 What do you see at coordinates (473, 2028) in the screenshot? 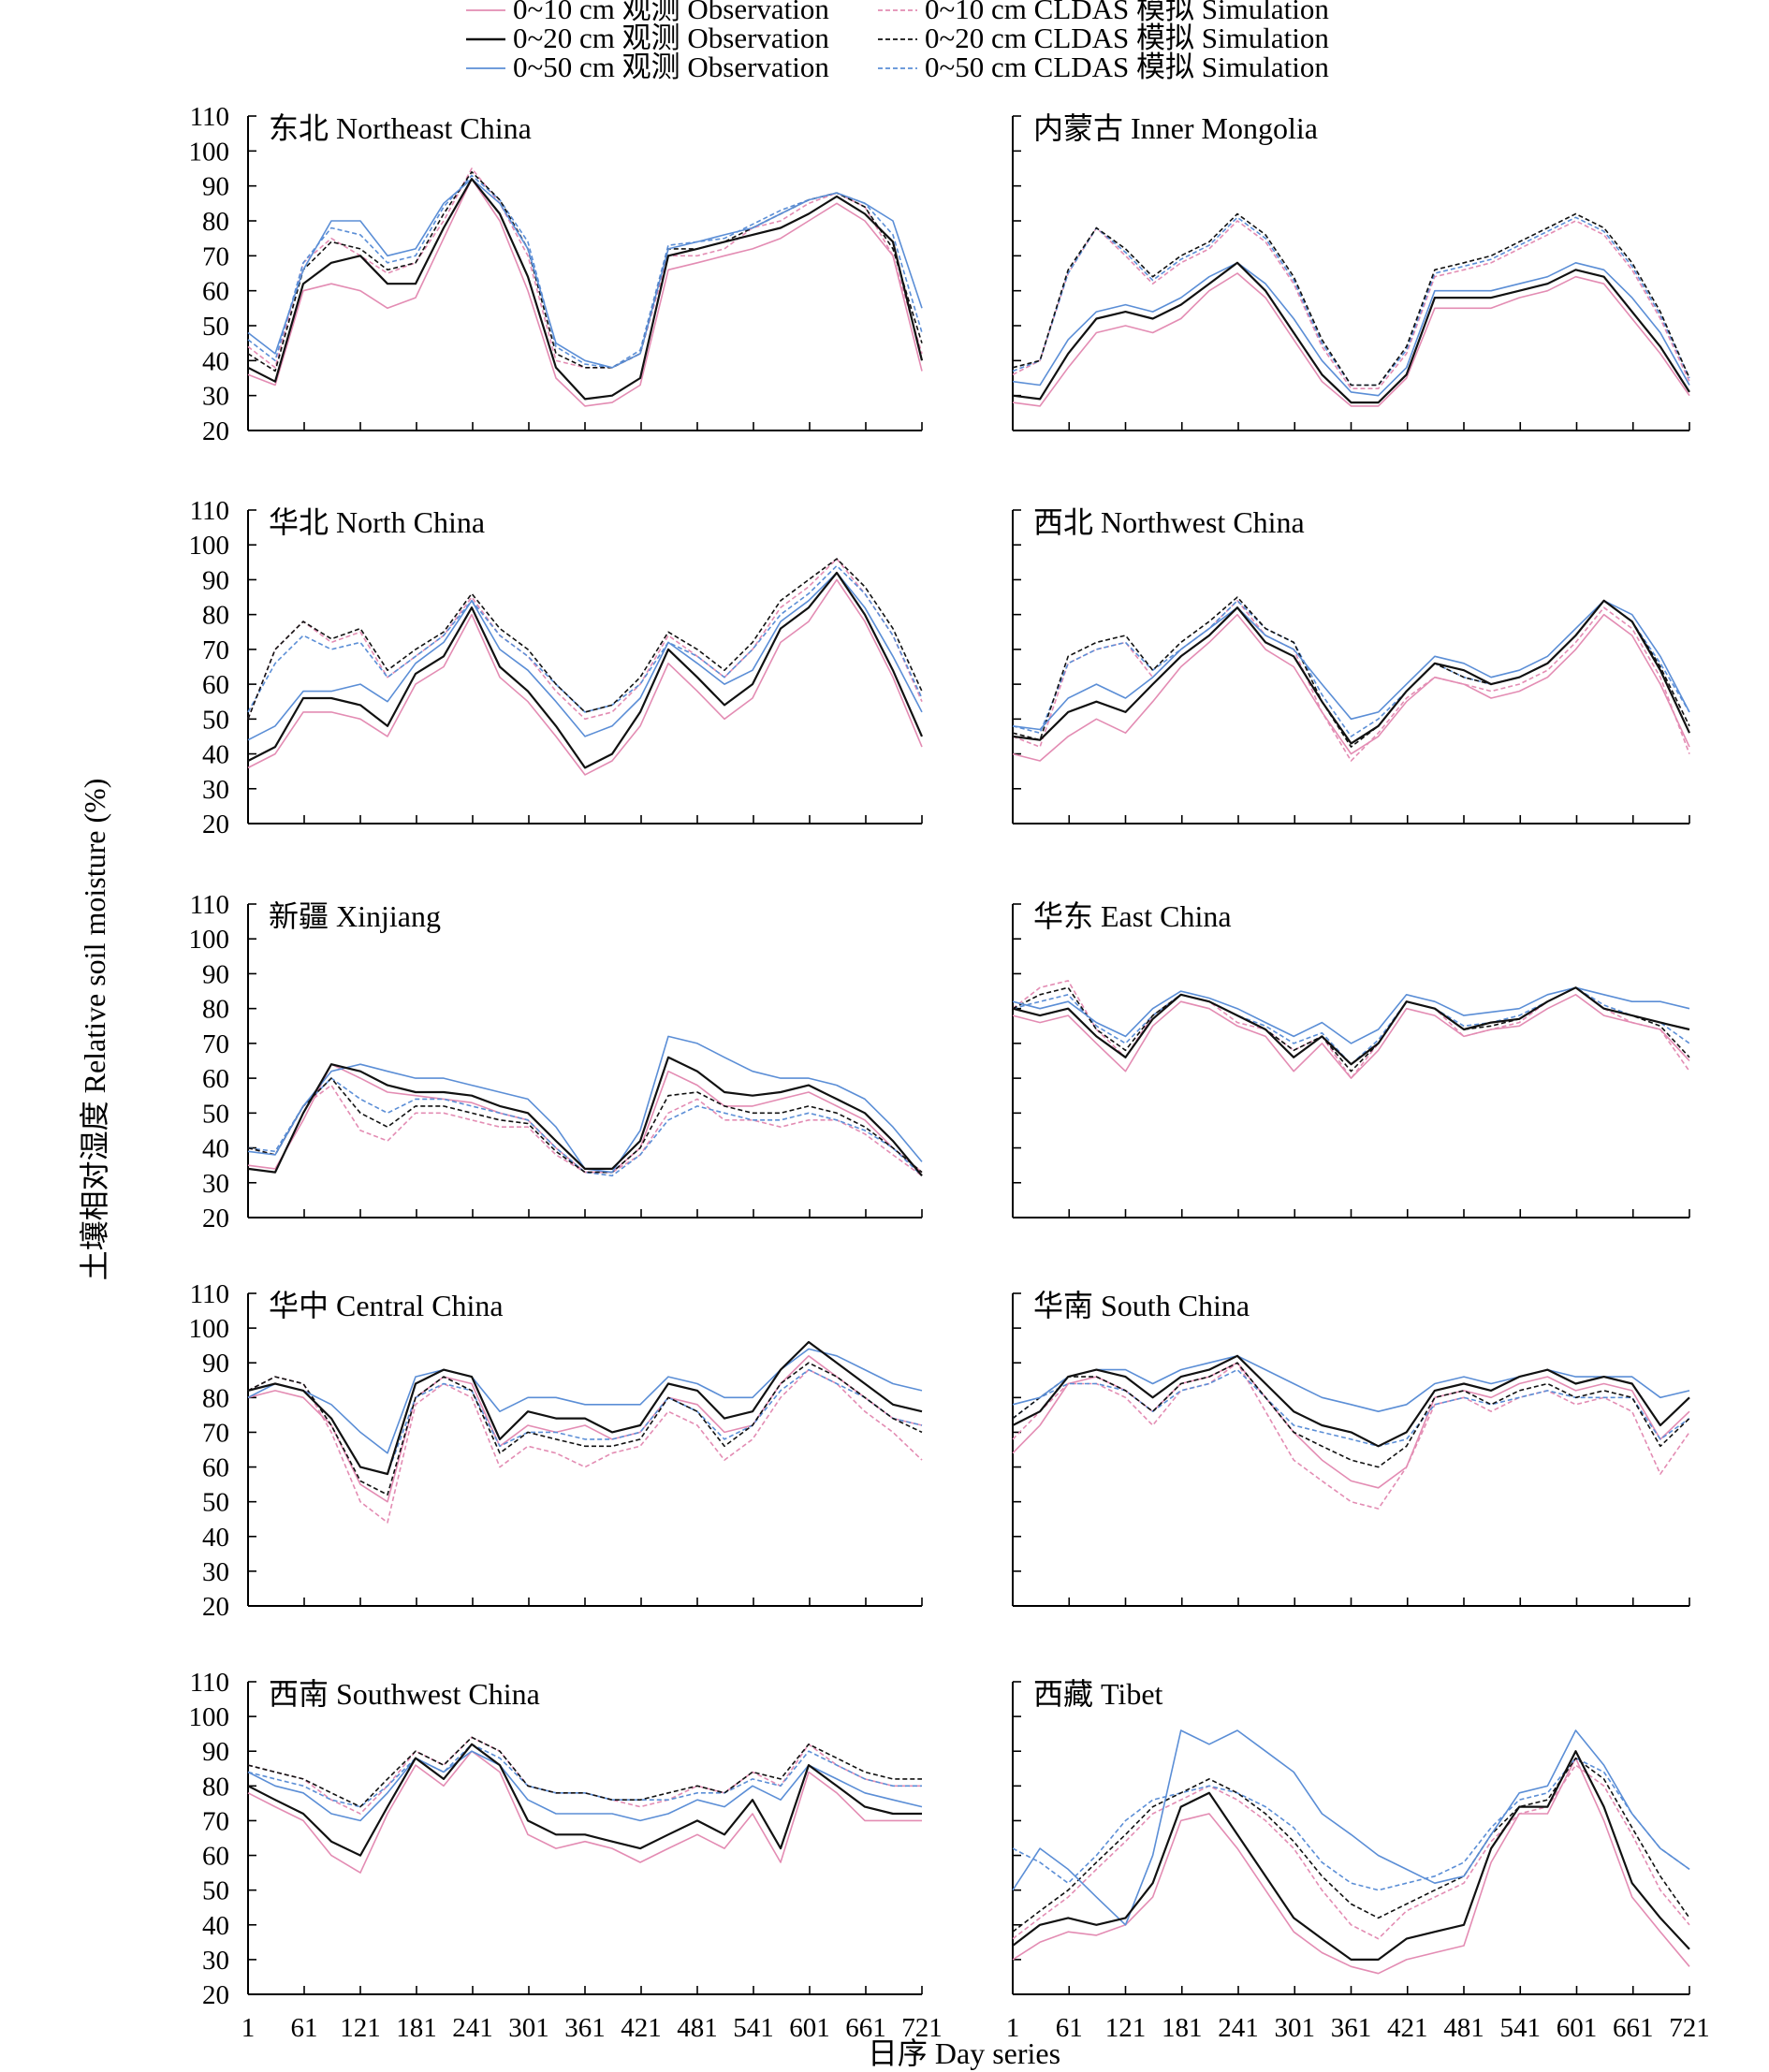
I see `x-tick-label: 241` at bounding box center [473, 2028].